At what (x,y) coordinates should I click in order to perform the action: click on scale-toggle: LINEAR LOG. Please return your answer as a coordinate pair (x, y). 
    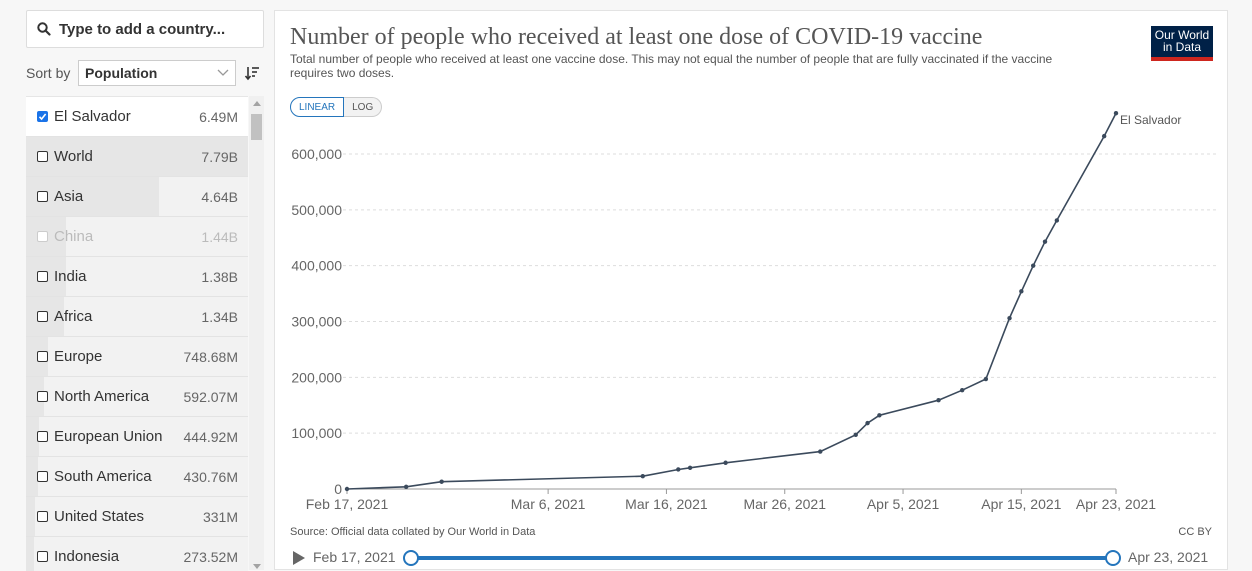
    Looking at the image, I should click on (336, 107).